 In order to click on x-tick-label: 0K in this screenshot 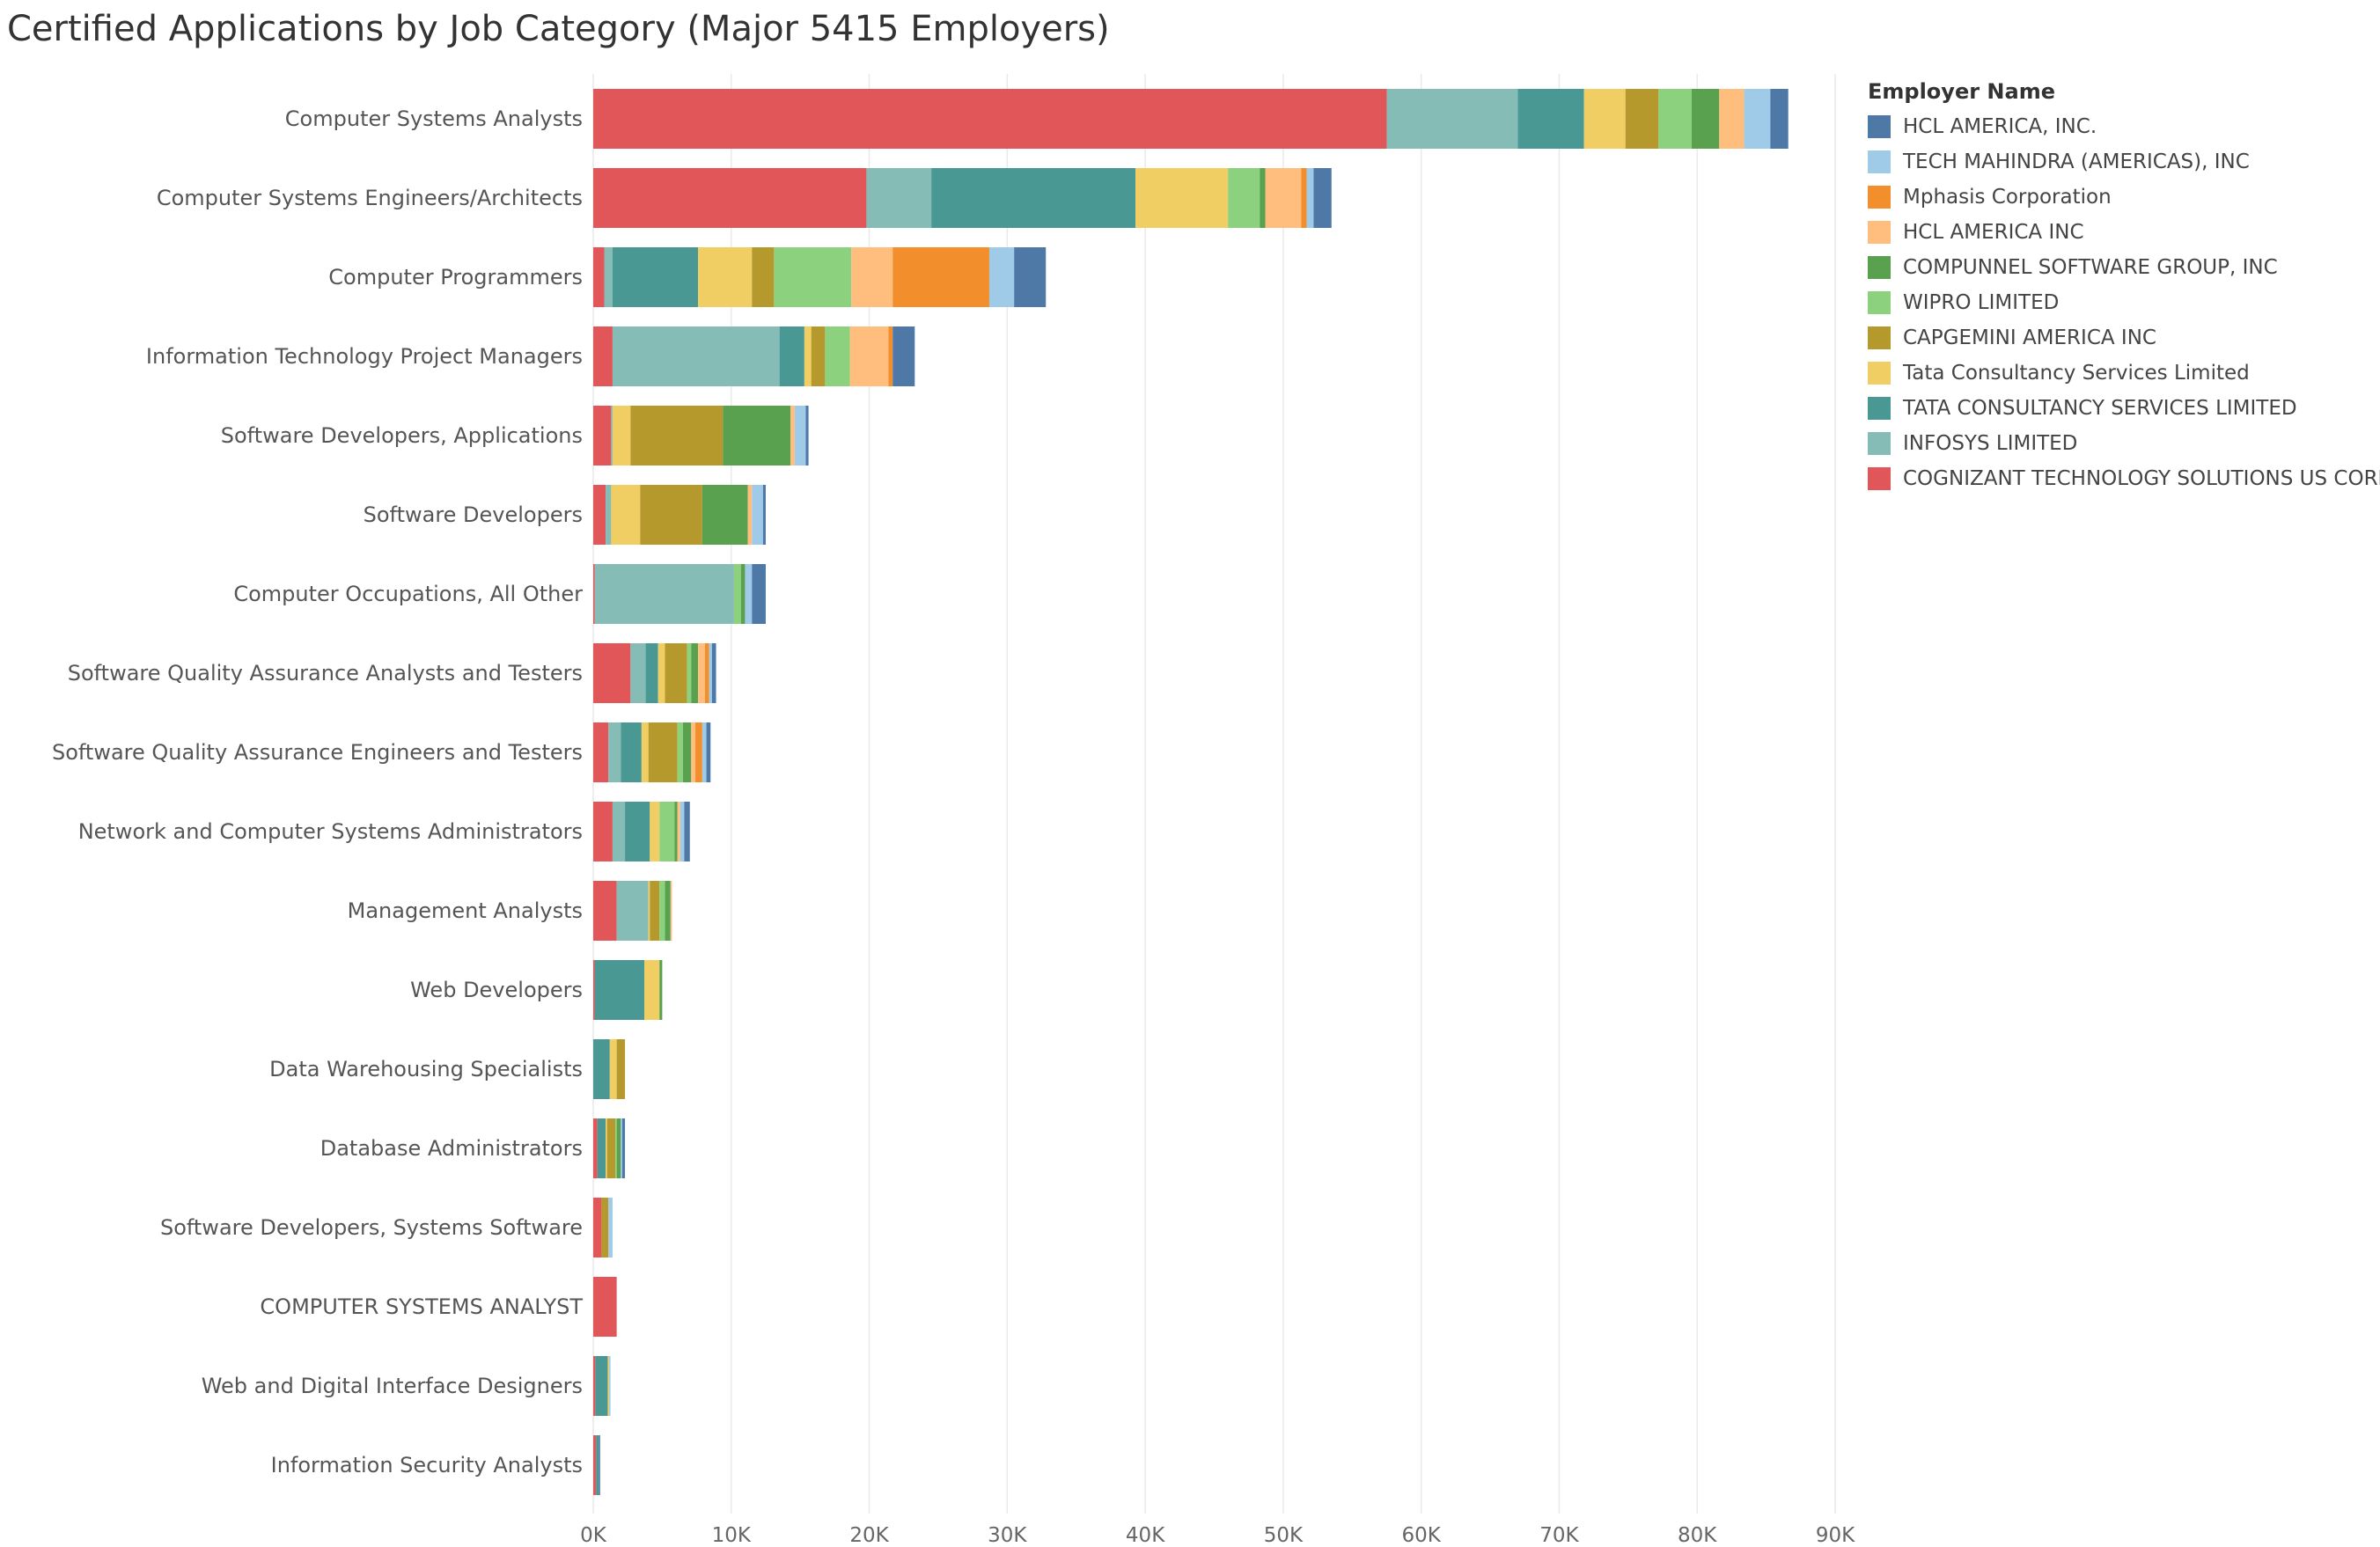, I will do `click(593, 1535)`.